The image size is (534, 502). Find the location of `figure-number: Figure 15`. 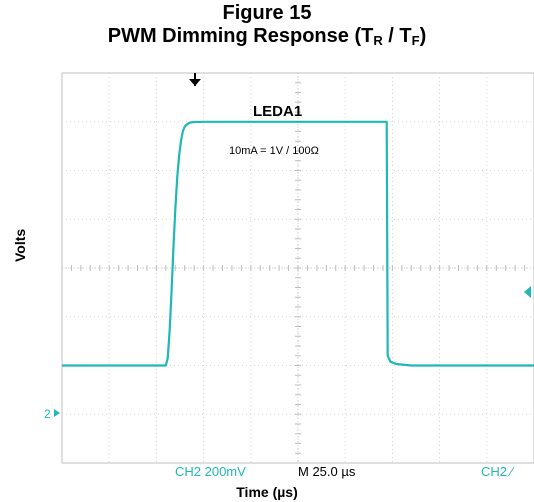

figure-number: Figure 15 is located at coordinates (267, 13).